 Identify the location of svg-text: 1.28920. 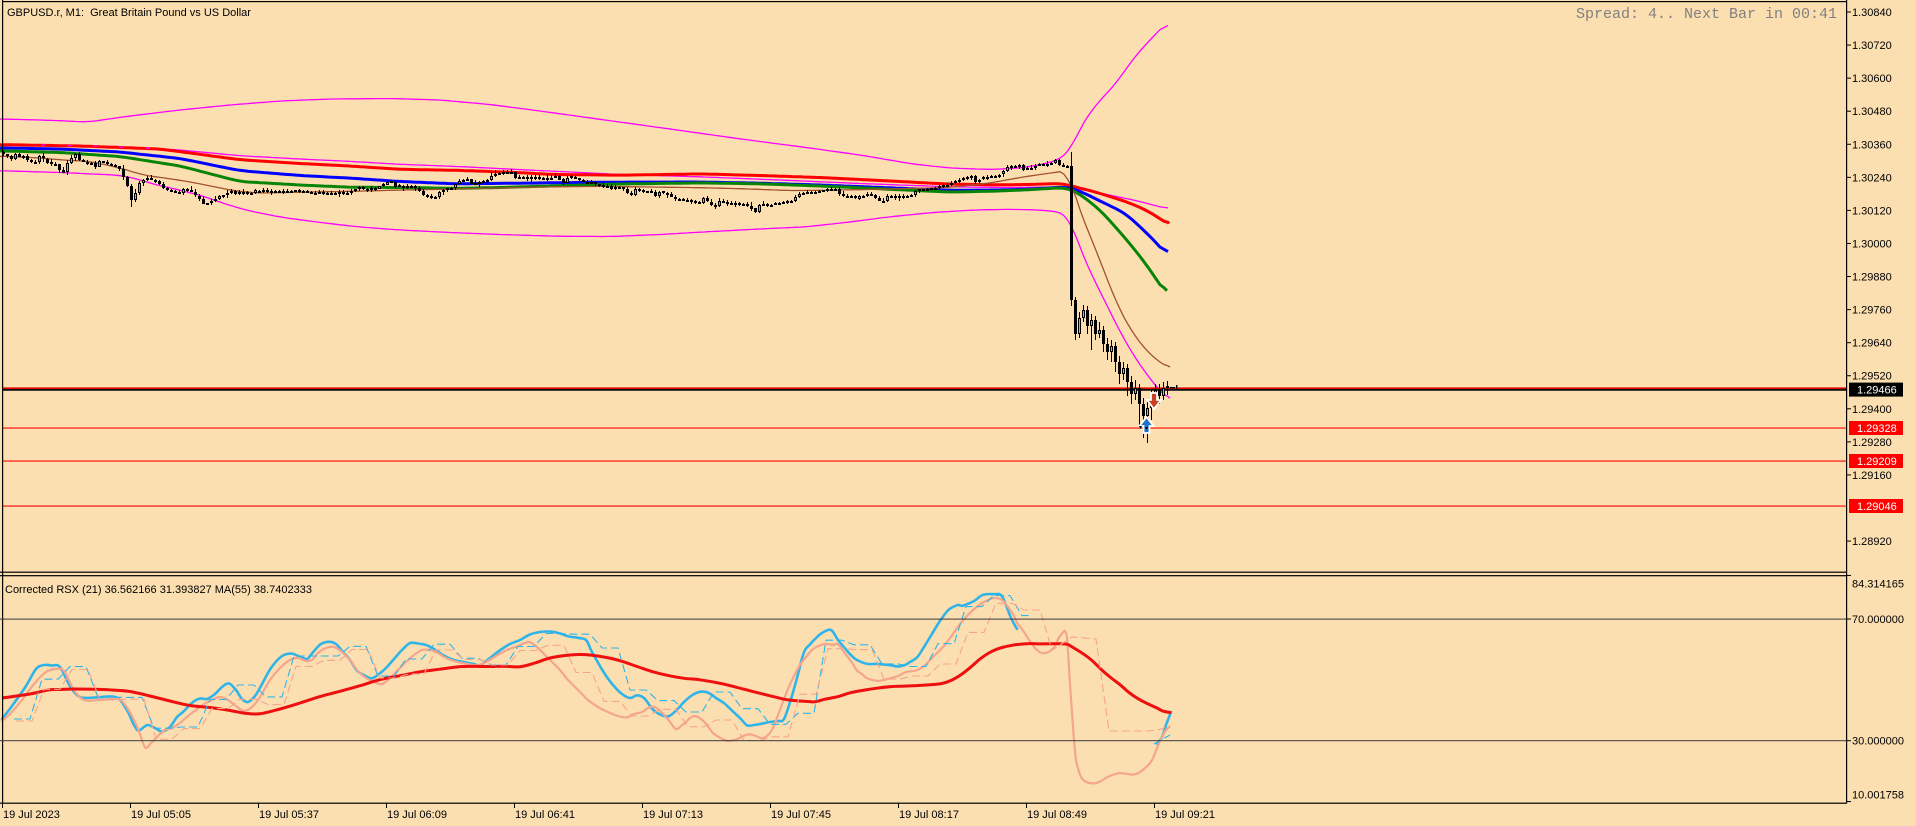
(1872, 542).